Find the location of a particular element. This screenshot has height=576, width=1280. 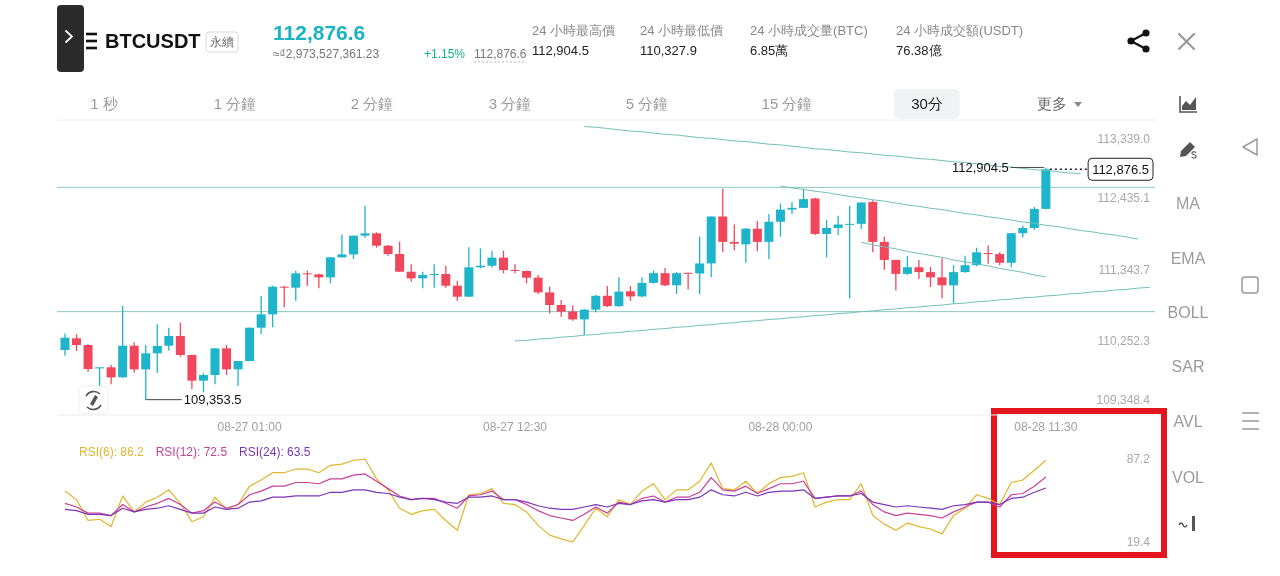

text: 15 分鐘 is located at coordinates (787, 103).